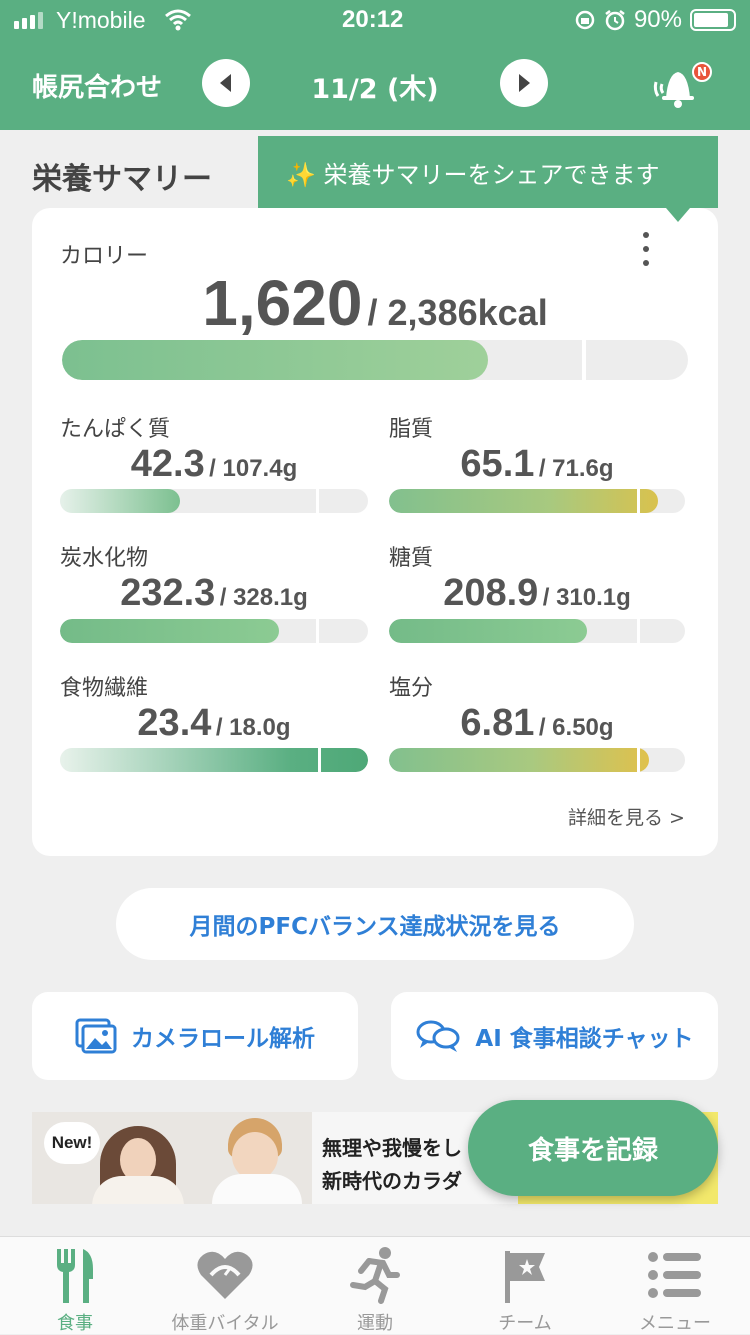 This screenshot has height=1335, width=750. I want to click on more-options-icon, so click(646, 249).